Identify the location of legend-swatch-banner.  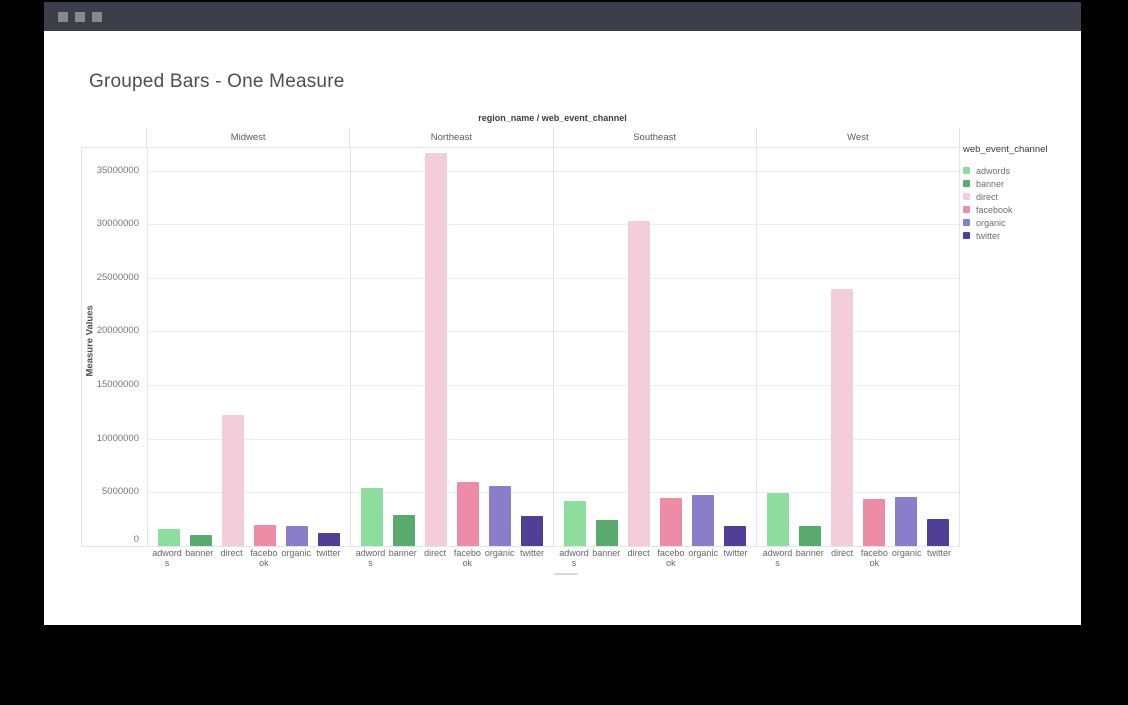
(966, 183).